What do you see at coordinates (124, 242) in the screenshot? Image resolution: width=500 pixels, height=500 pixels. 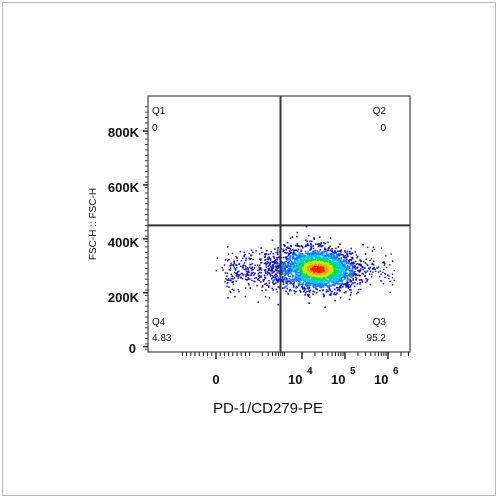 I see `y-tick-label-400k: 400K` at bounding box center [124, 242].